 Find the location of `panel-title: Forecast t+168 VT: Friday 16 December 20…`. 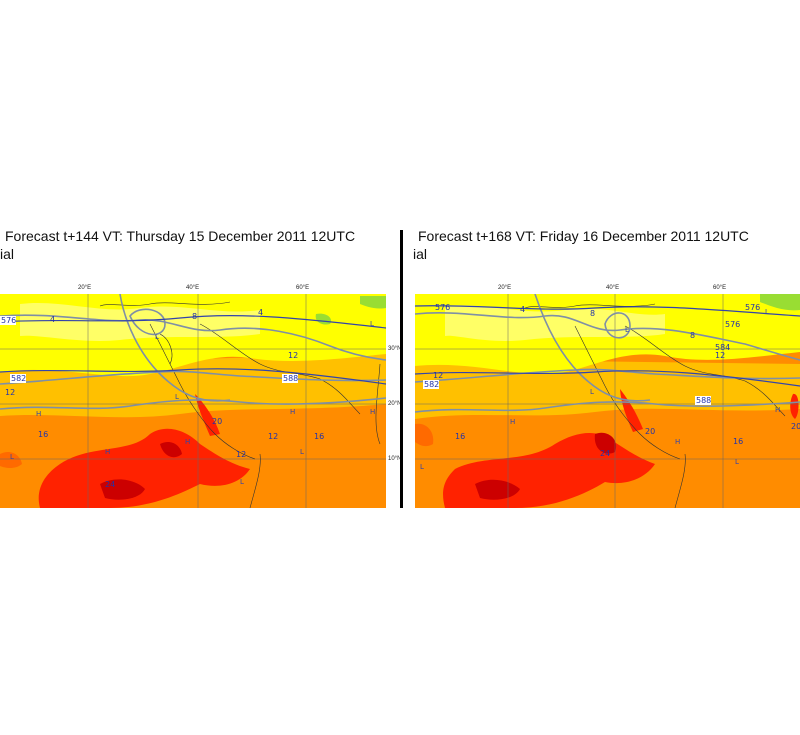

panel-title: Forecast t+168 VT: Friday 16 December 20… is located at coordinates (583, 236).